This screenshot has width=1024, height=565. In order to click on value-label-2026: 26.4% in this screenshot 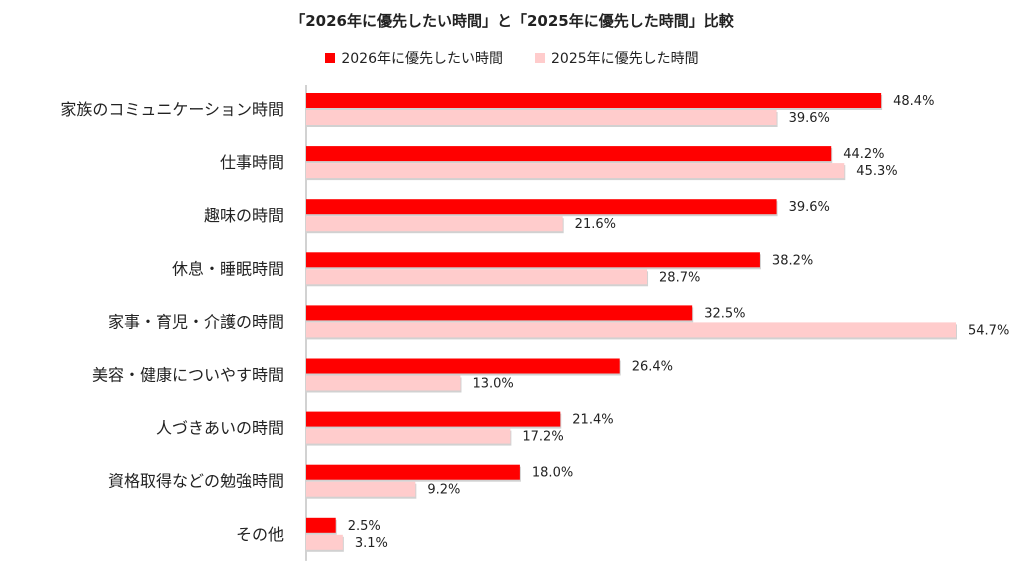, I will do `click(652, 367)`.